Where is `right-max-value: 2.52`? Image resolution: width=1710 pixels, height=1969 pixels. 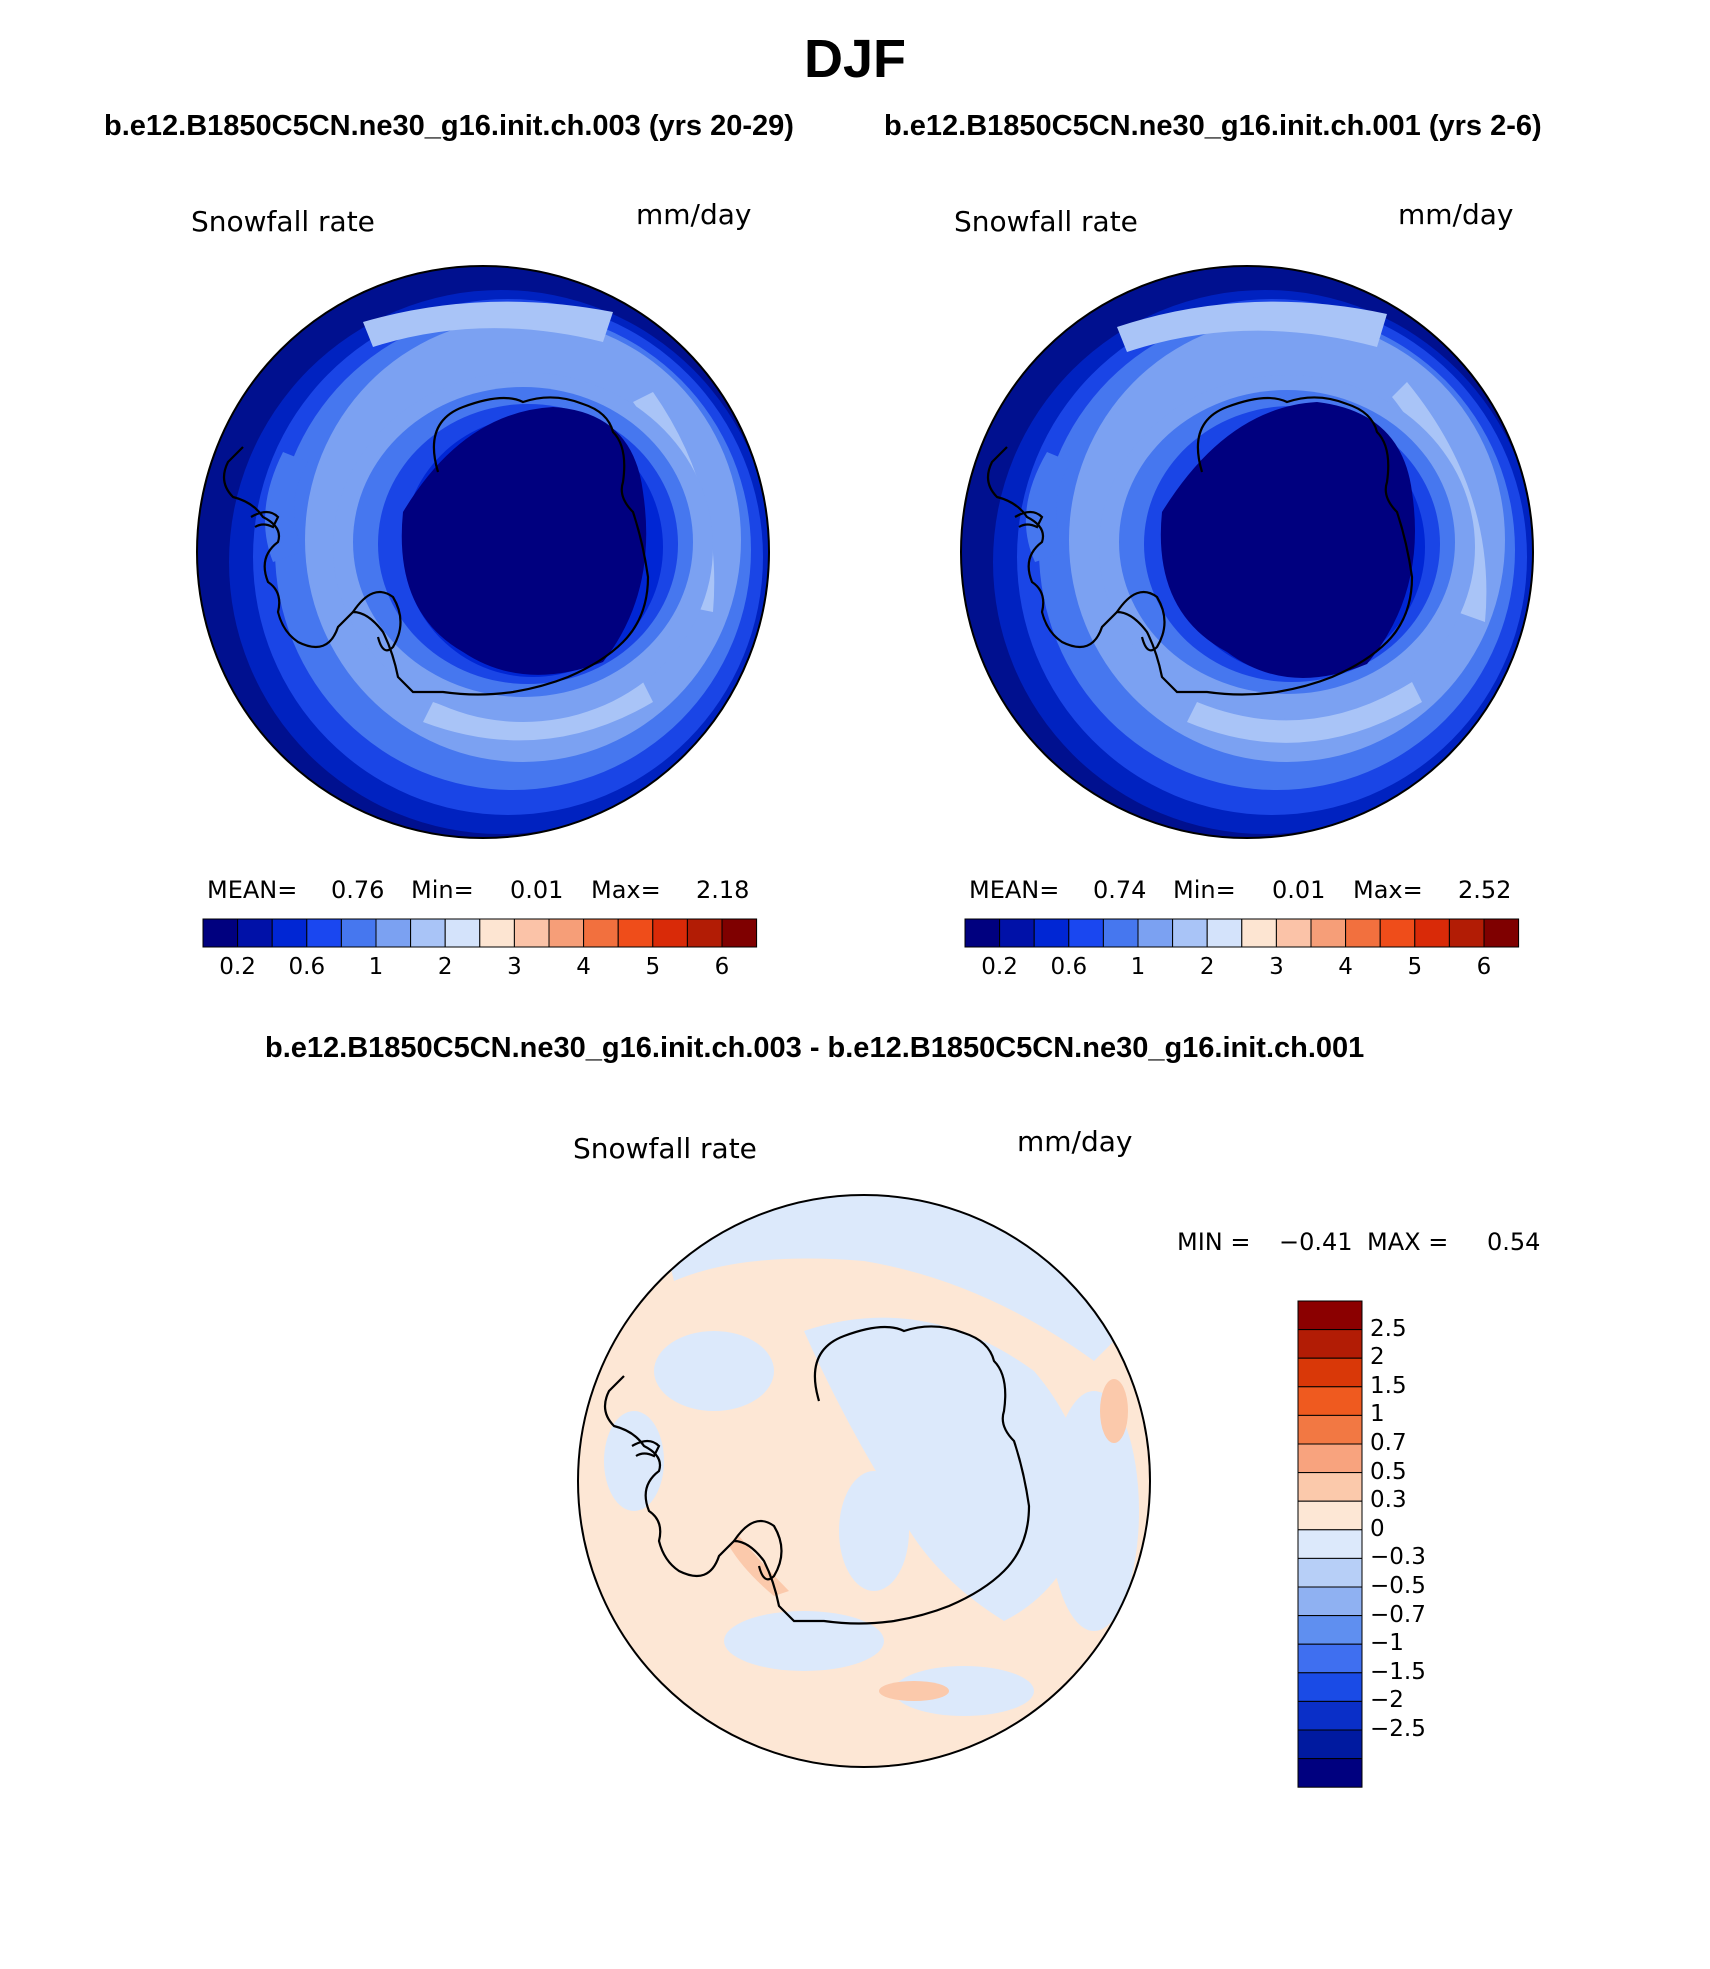
right-max-value: 2.52 is located at coordinates (1485, 890).